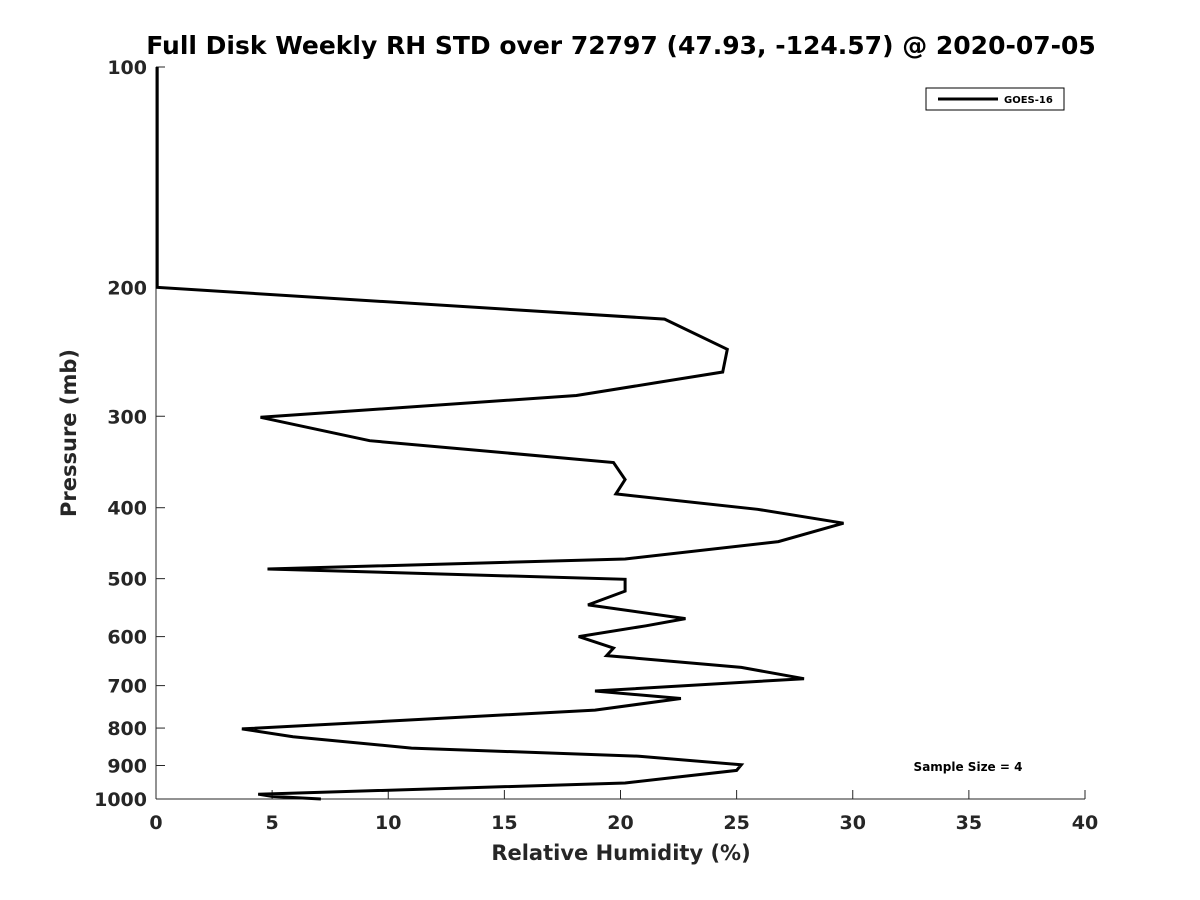 Image resolution: width=1200 pixels, height=900 pixels. Describe the element at coordinates (995, 99) in the screenshot. I see `legend: GOES-16` at that location.